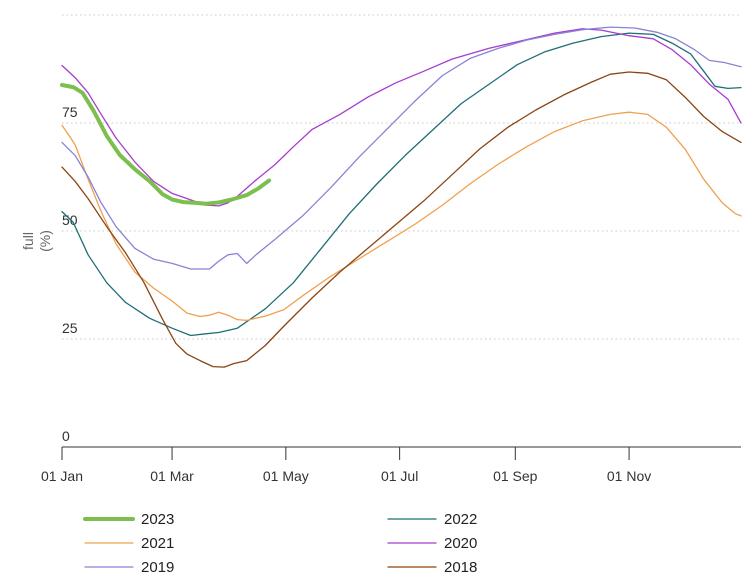 The height and width of the screenshot is (583, 754). What do you see at coordinates (172, 476) in the screenshot?
I see `x-tick-label: 01 Mar` at bounding box center [172, 476].